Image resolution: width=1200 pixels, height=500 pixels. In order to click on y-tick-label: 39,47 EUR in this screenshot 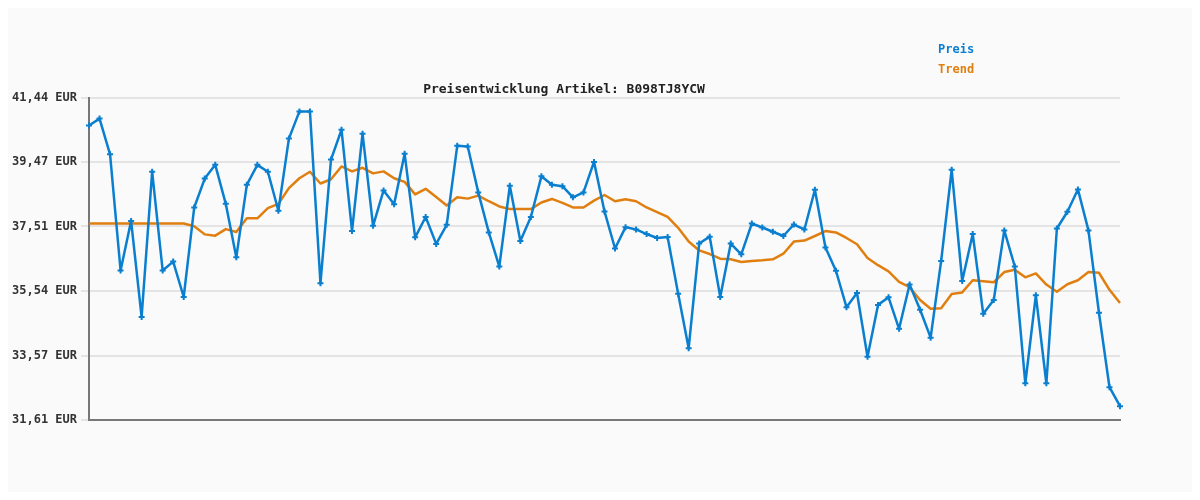, I will do `click(44, 161)`.